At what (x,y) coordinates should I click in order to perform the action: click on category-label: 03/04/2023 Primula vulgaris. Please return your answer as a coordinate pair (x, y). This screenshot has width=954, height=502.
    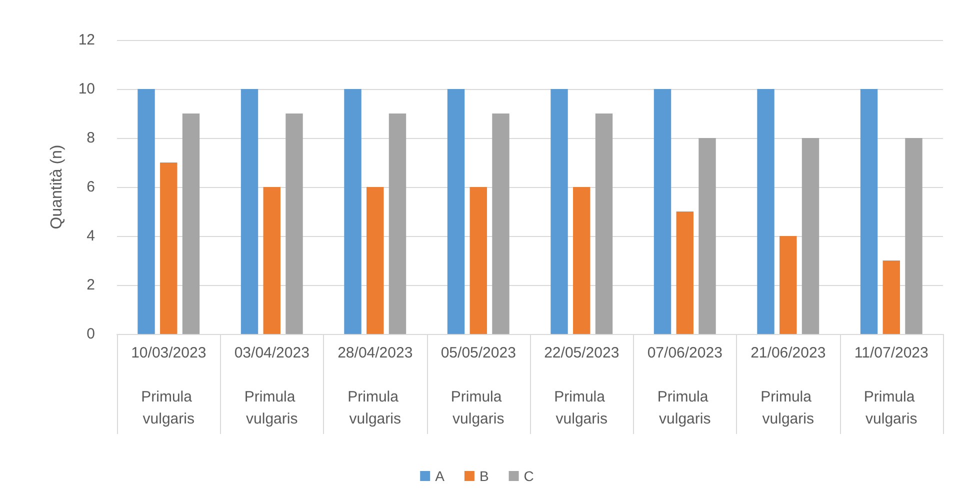
    Looking at the image, I should click on (272, 386).